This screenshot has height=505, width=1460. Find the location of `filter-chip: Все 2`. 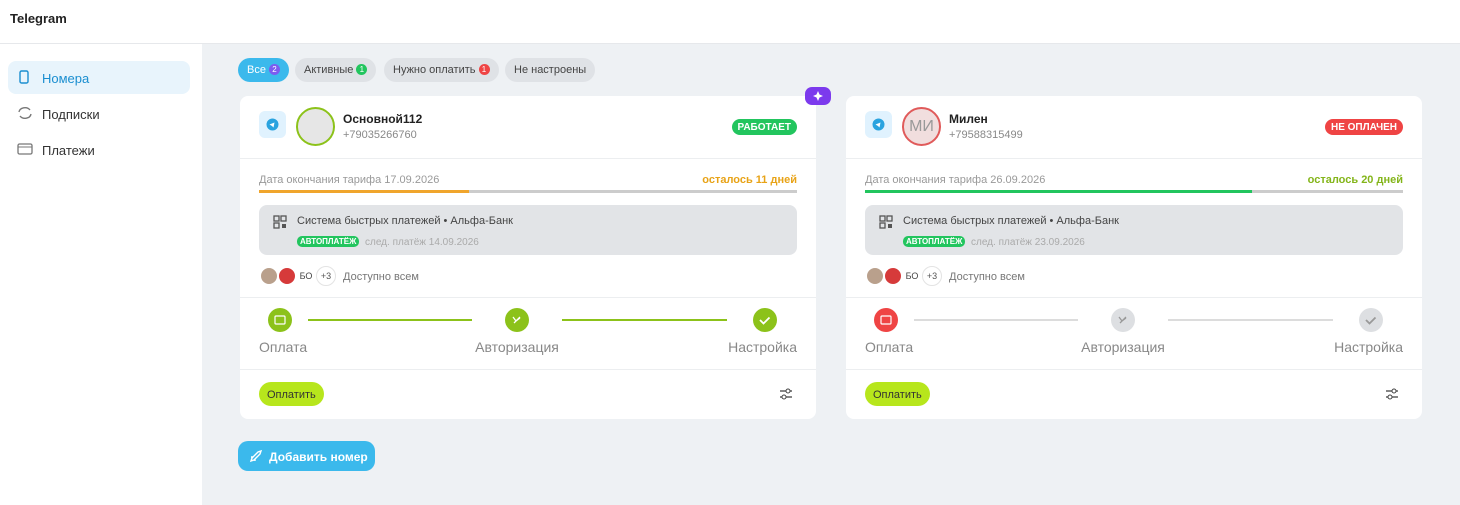

filter-chip: Все 2 is located at coordinates (263, 70).